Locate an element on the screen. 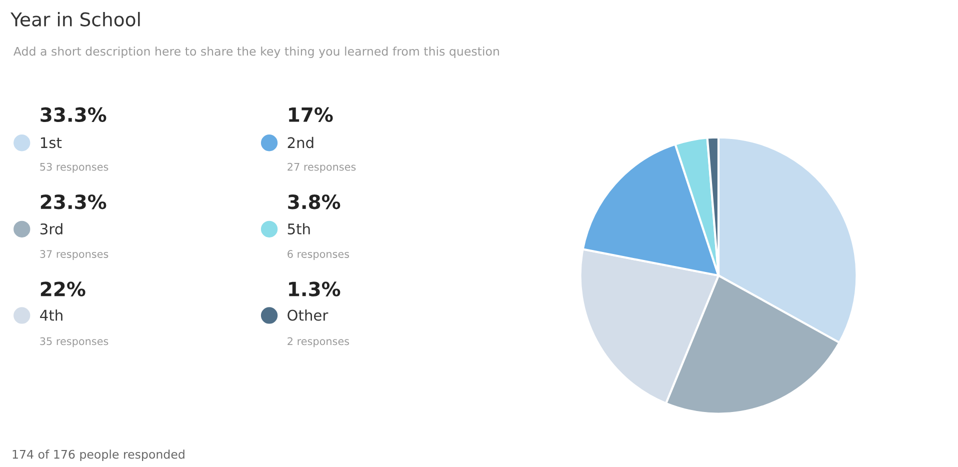 The image size is (958, 467). chart-subtitle: Add a short description here to share the key thing you learned from this question is located at coordinates (256, 52).